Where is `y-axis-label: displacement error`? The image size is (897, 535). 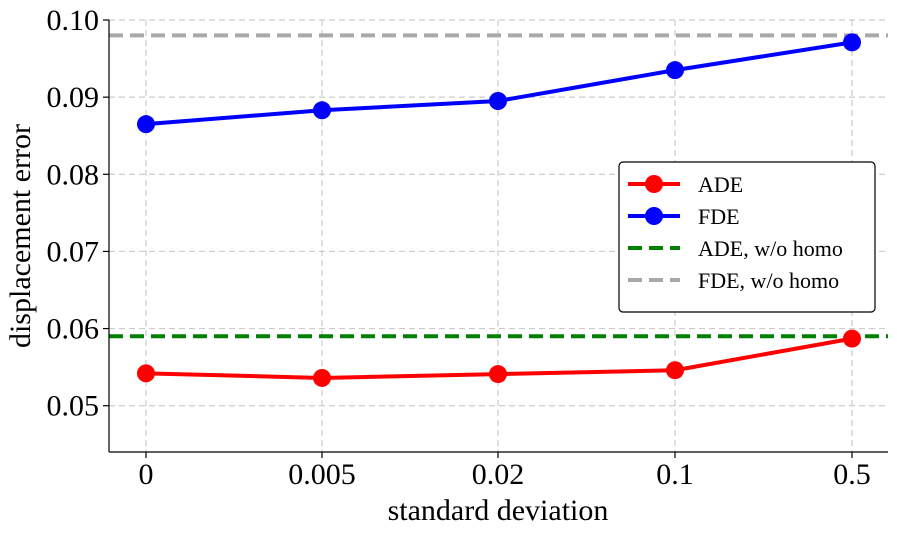
y-axis-label: displacement error is located at coordinates (20, 236).